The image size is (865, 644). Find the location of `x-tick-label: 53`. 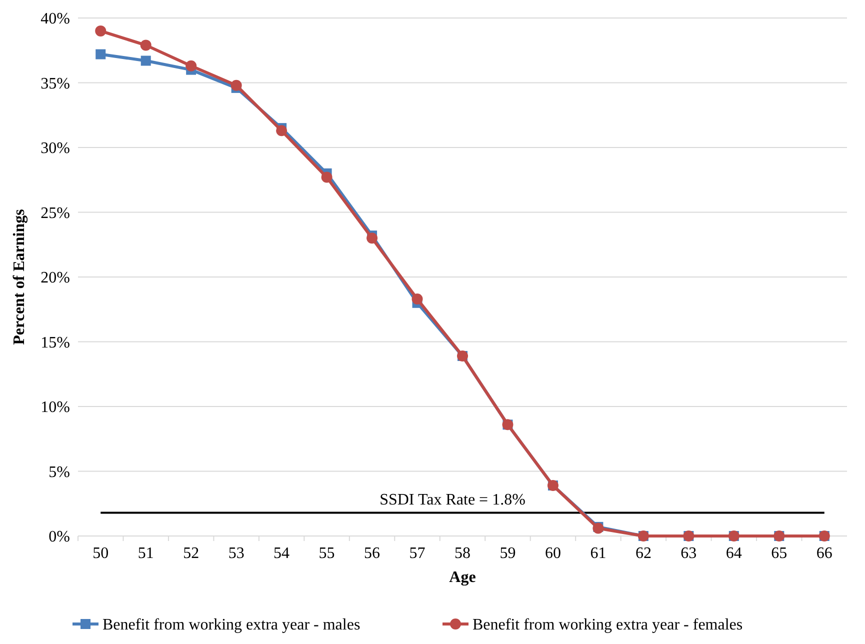

x-tick-label: 53 is located at coordinates (236, 553).